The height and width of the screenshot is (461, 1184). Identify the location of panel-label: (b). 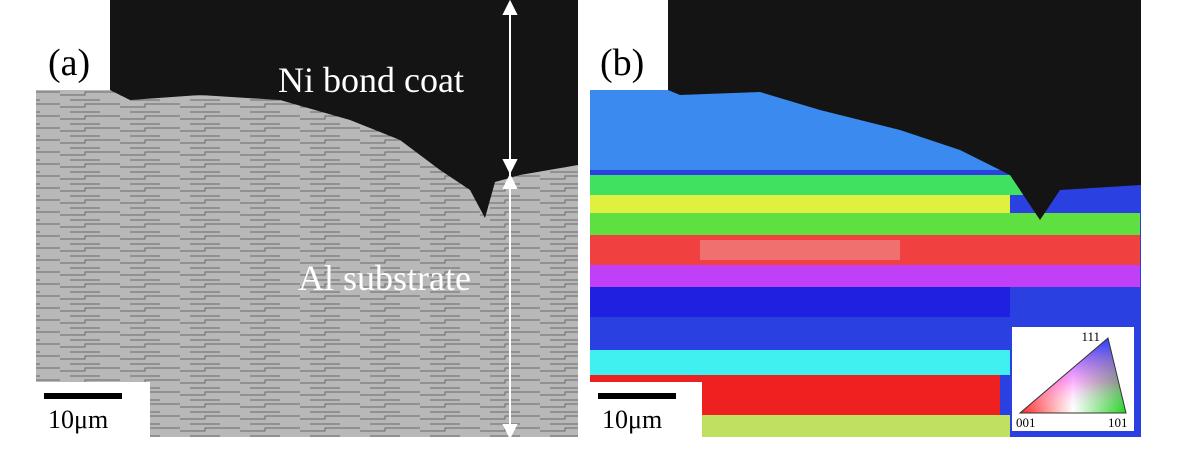
(622, 63).